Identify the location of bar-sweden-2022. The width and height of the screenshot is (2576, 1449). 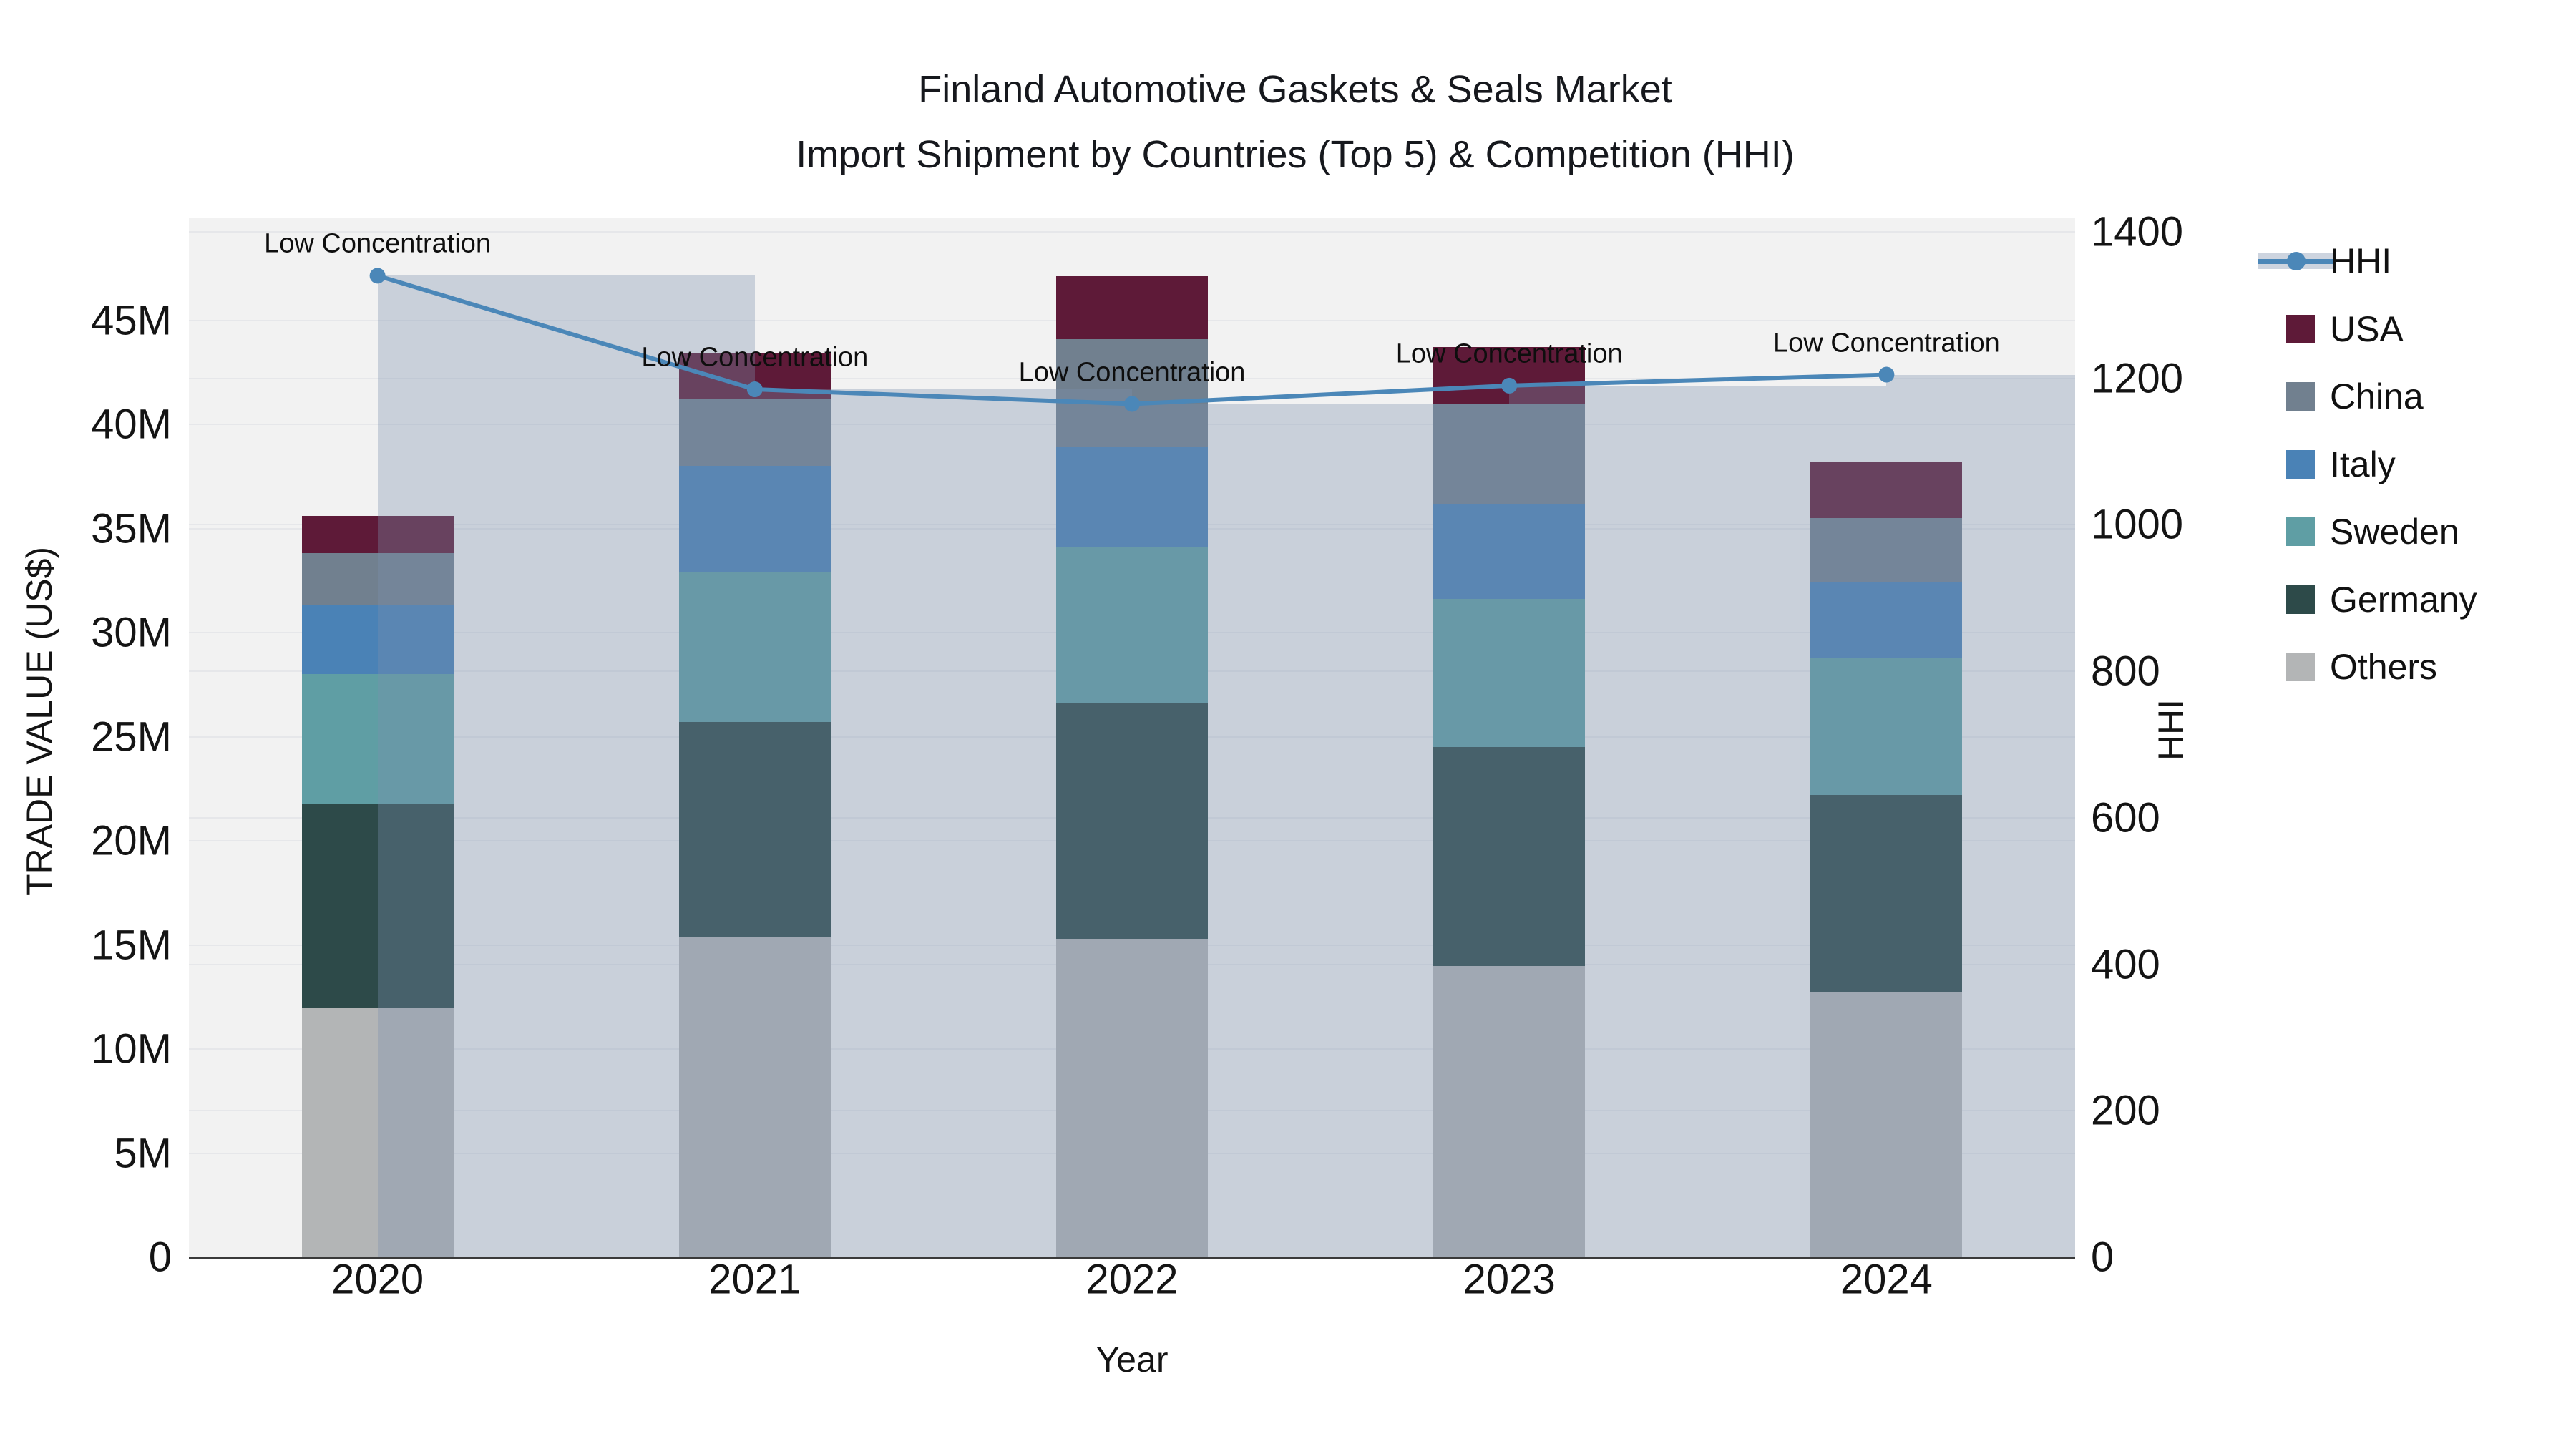
(1132, 625).